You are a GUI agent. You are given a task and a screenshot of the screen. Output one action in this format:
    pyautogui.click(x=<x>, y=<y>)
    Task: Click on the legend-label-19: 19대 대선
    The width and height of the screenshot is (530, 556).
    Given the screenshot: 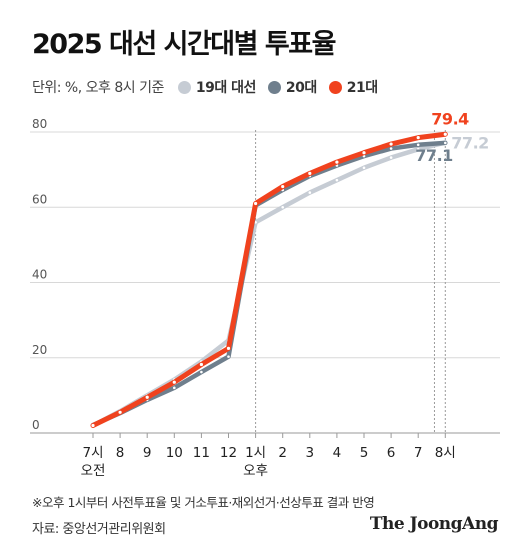 What is the action you would take?
    pyautogui.click(x=226, y=88)
    